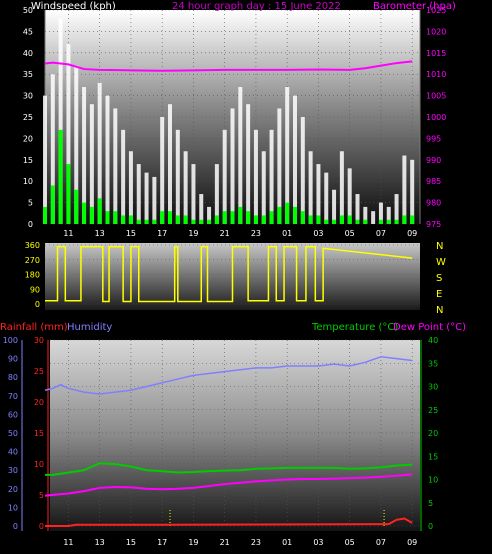 The width and height of the screenshot is (492, 554). I want to click on temperature-title: Temperature (°C), so click(354, 327).